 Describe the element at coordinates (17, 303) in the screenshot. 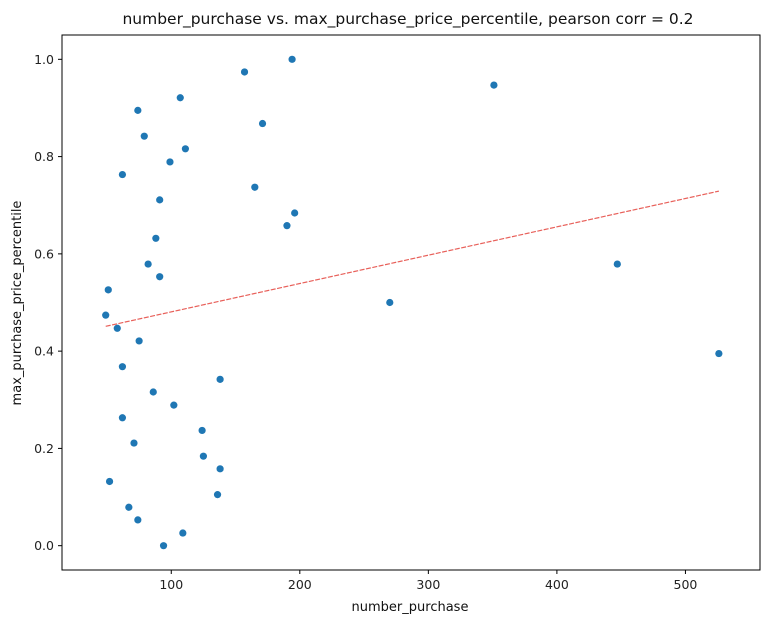

I see `y-axis-label: max_purchase_price_percentile` at that location.